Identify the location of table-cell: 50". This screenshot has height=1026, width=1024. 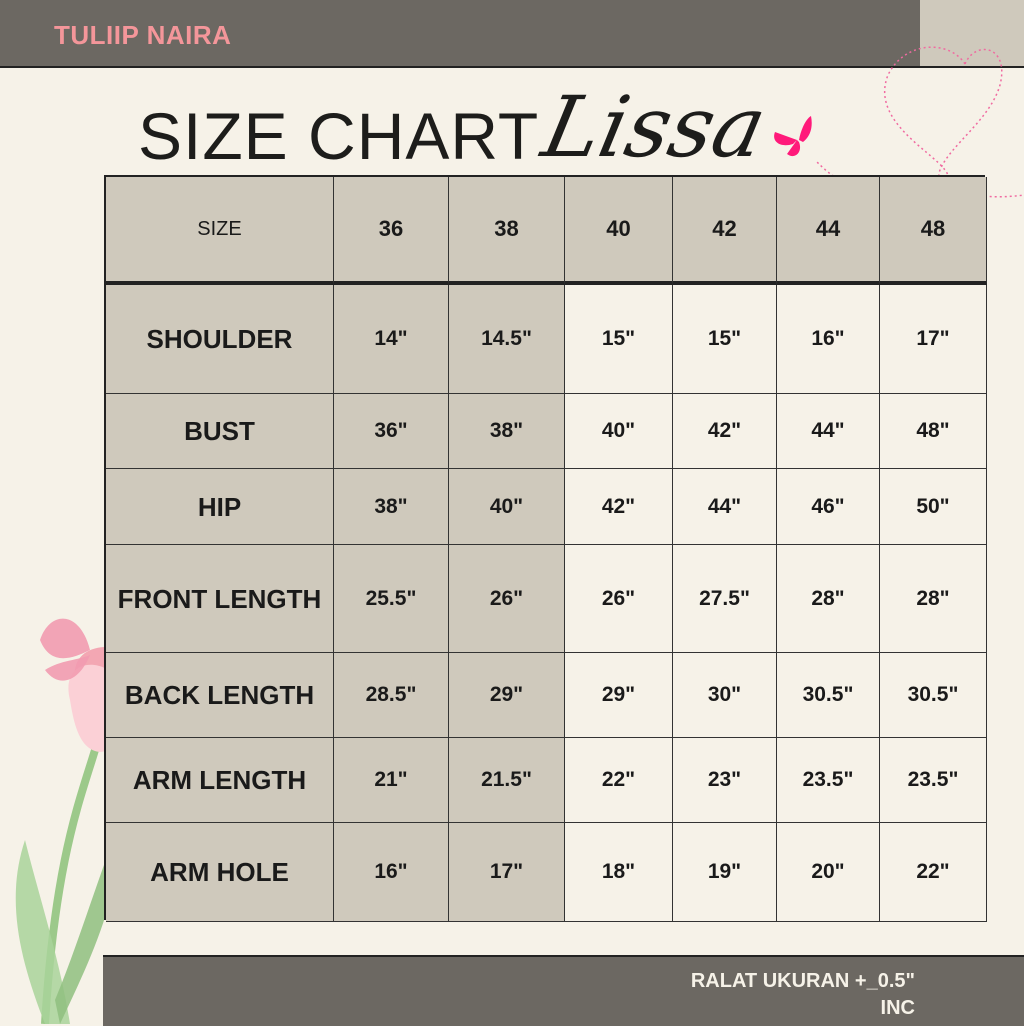
(933, 507).